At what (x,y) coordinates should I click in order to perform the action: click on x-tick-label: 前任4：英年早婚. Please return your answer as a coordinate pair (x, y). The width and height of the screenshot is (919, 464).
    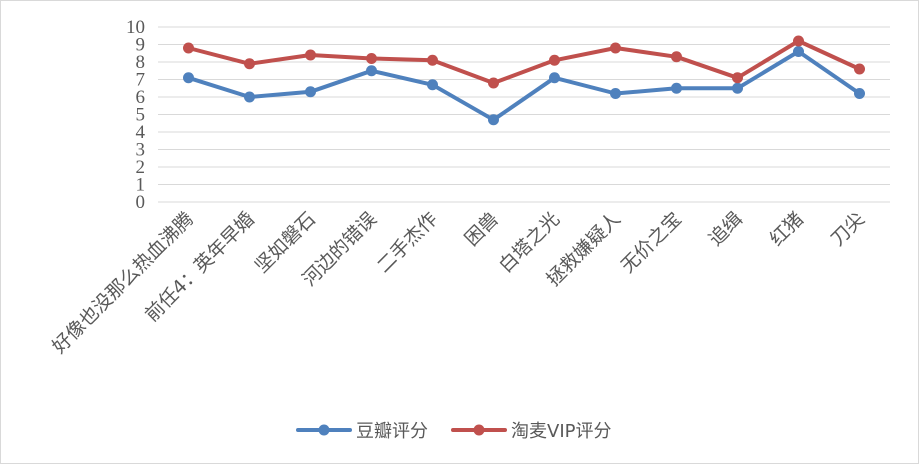
    Looking at the image, I should click on (200, 267).